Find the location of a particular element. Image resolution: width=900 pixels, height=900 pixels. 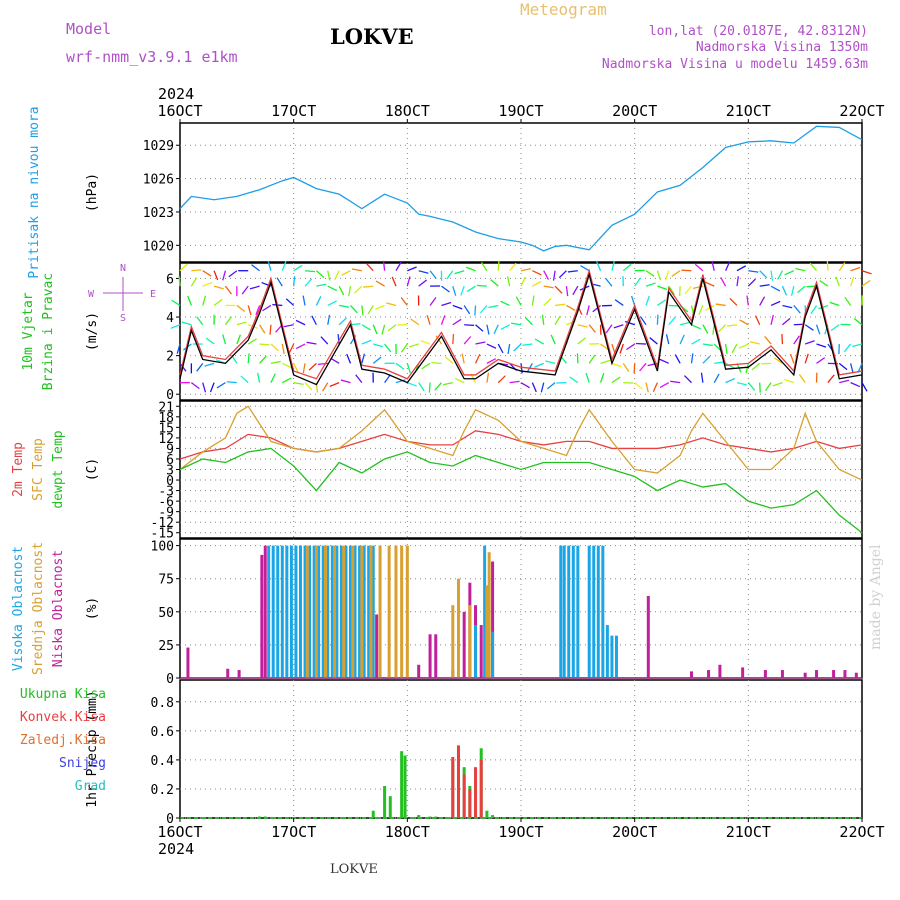

bar-precip-precip_total is located at coordinates (402, 784).